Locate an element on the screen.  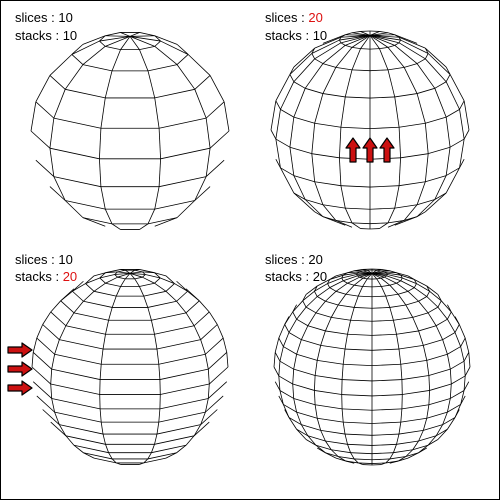
stacks-label: stacks is located at coordinates (33, 35).